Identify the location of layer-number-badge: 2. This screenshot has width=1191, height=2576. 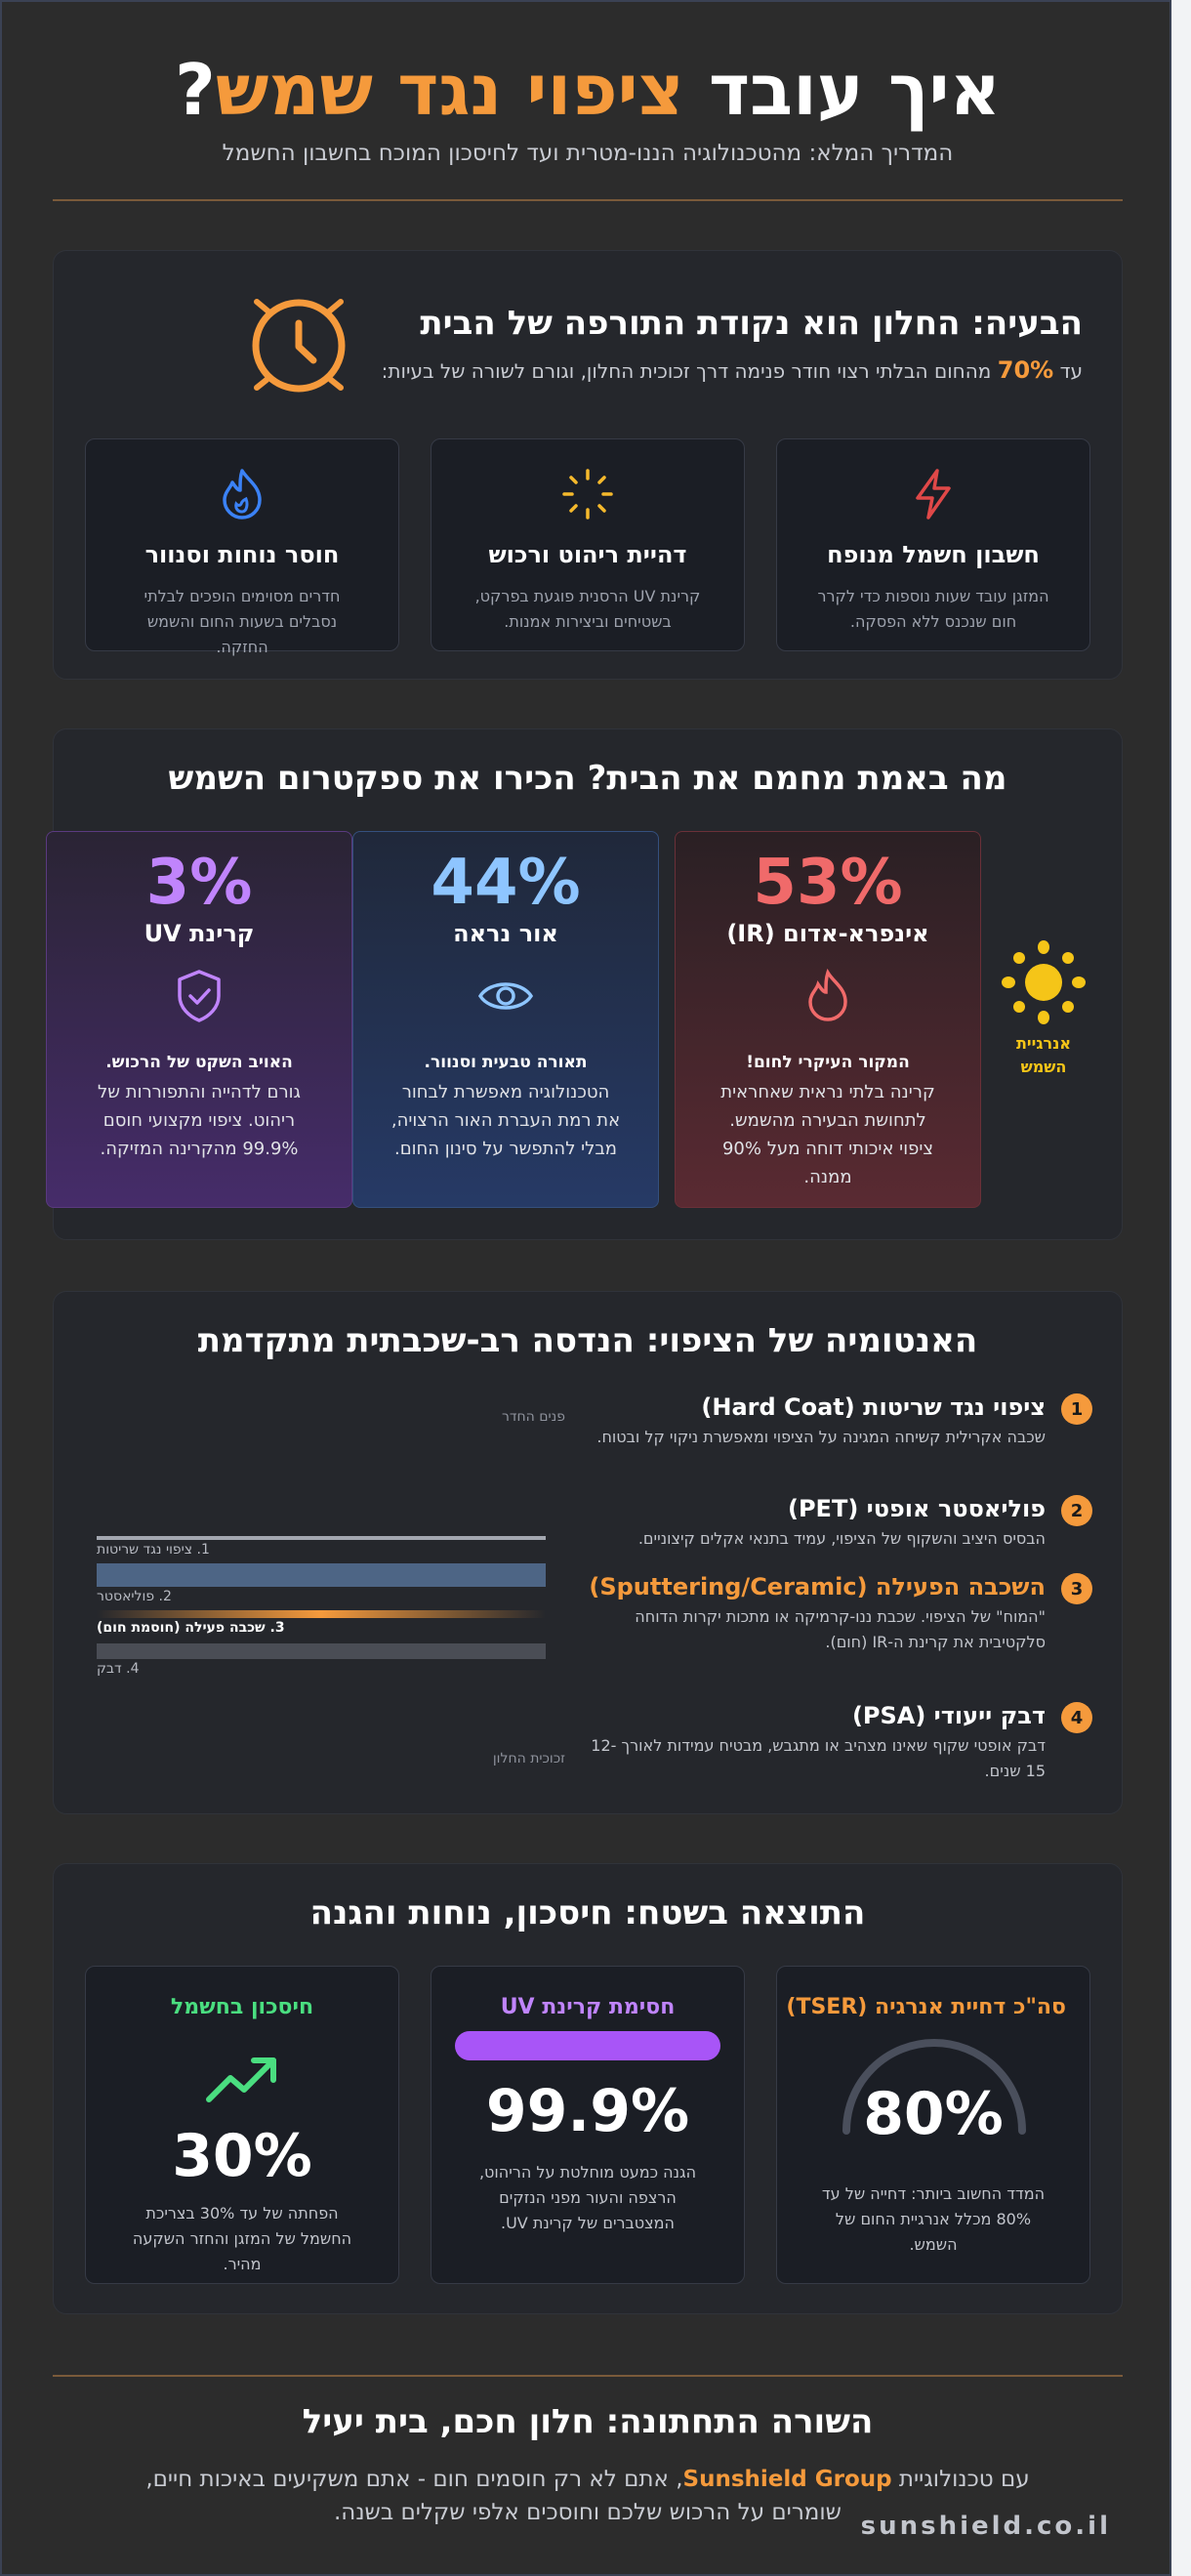
(1076, 1510).